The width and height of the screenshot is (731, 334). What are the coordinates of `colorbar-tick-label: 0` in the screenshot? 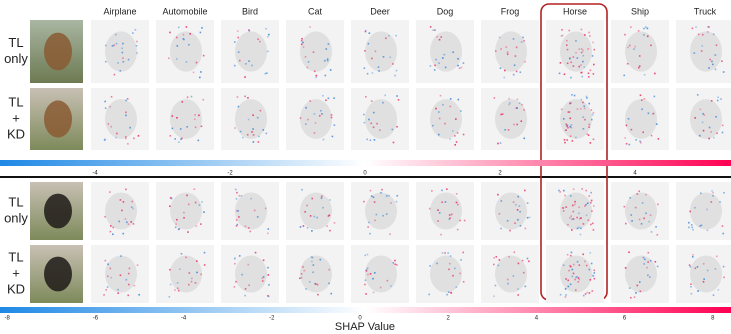 It's located at (360, 319).